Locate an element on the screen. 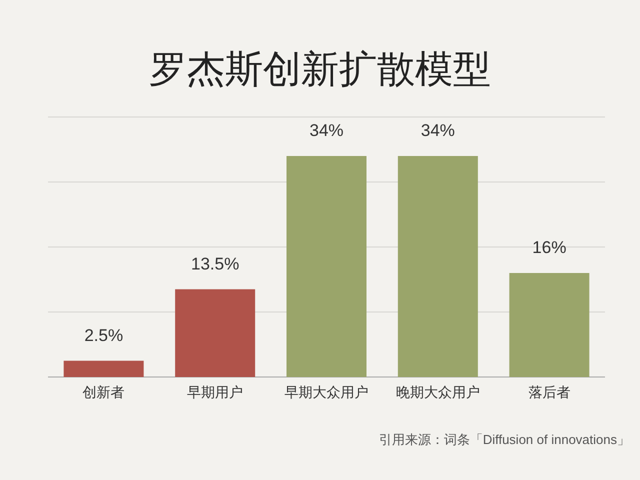 Image resolution: width=640 pixels, height=480 pixels. x-tick-label: 晚期大众用户 is located at coordinates (438, 392).